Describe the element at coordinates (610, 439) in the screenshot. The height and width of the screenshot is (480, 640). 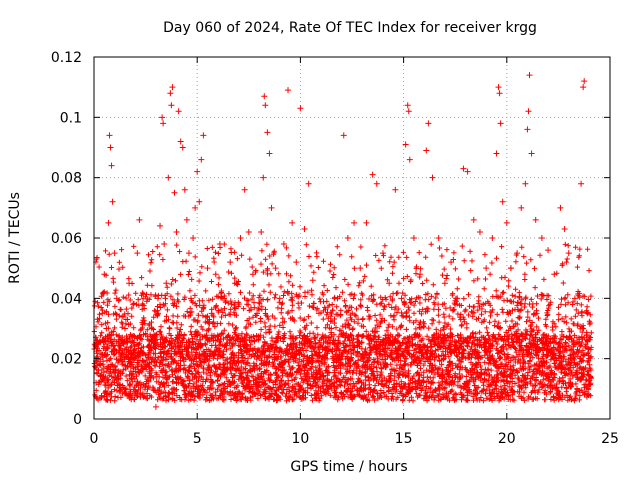
I see `x-tick-label: 25` at that location.